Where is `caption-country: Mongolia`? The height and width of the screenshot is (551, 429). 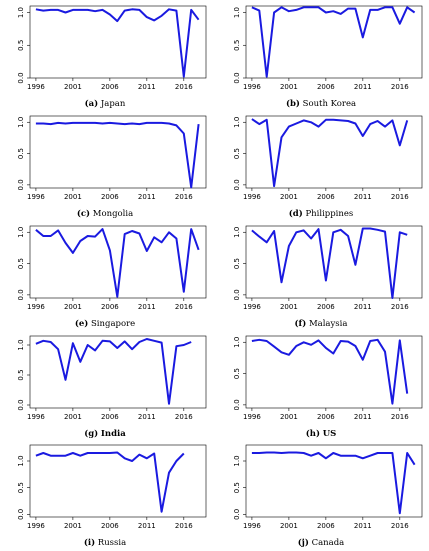 caption-country: Mongolia is located at coordinates (113, 214).